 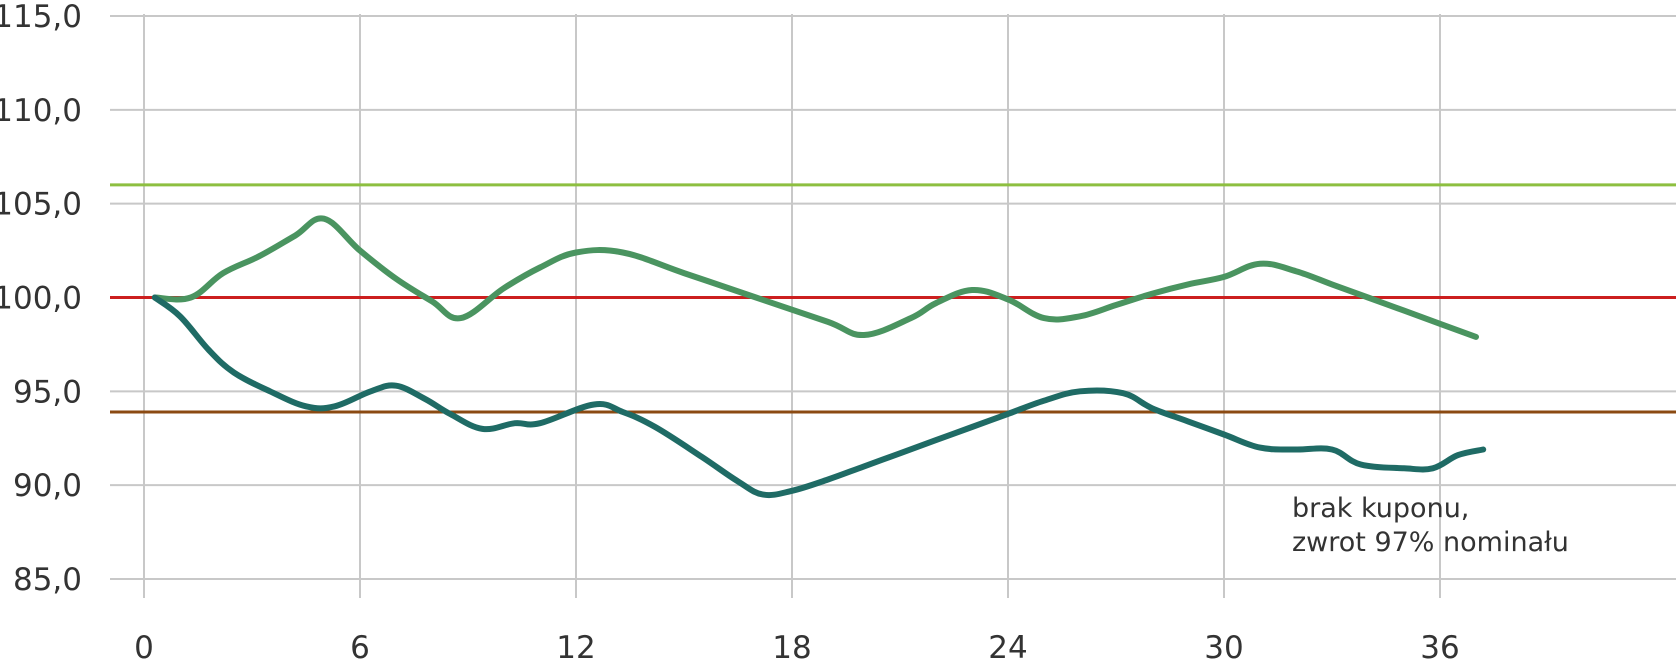 What do you see at coordinates (1439, 644) in the screenshot?
I see `x-tick-label: 36` at bounding box center [1439, 644].